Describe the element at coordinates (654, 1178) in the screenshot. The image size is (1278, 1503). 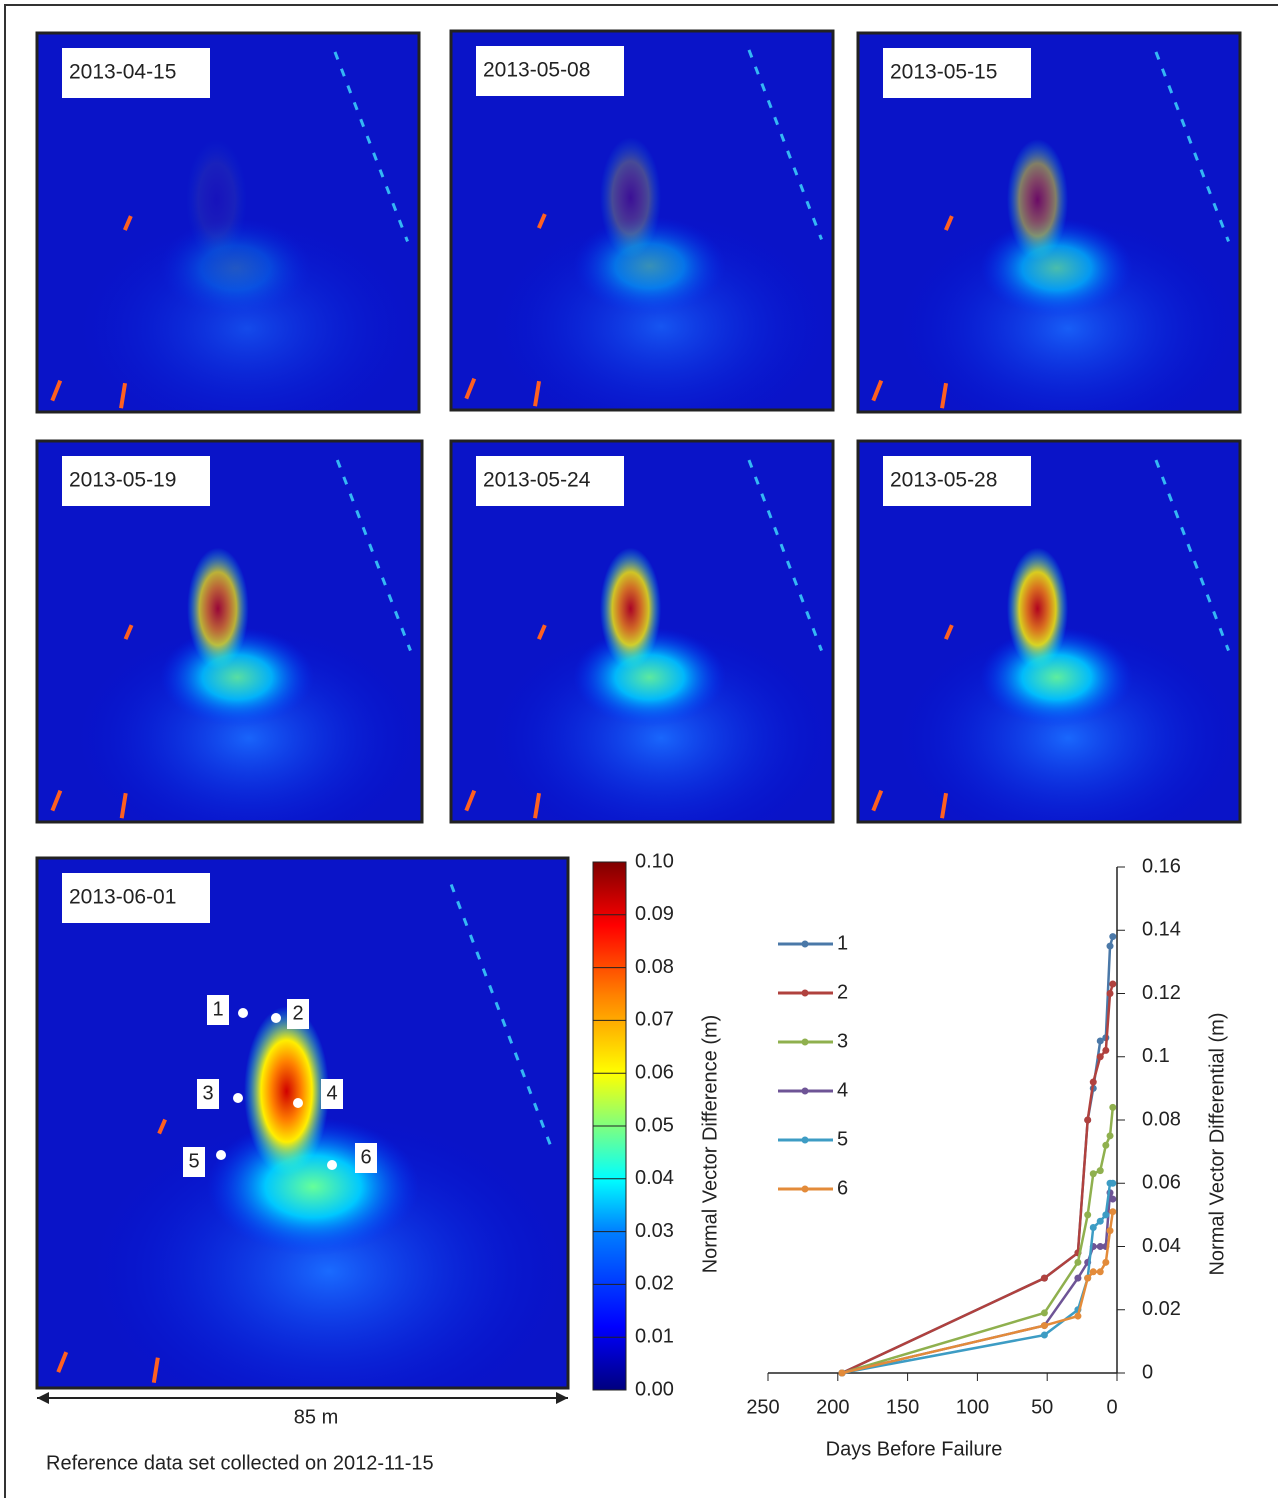
I see `colorbar-tick-label: 0.04` at that location.